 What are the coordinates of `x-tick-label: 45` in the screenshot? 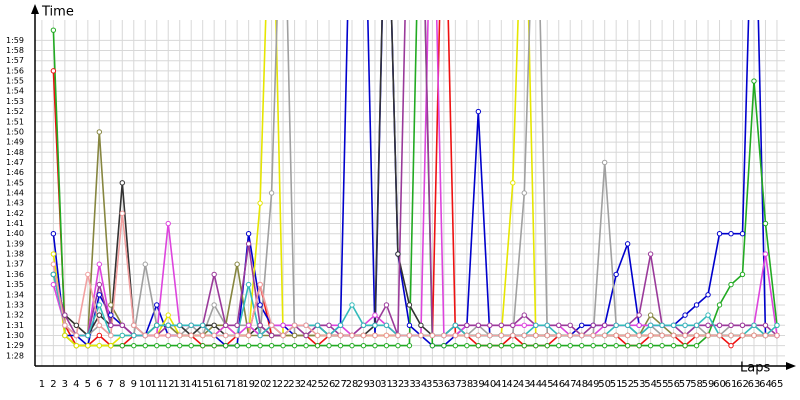 It's located at (547, 384).